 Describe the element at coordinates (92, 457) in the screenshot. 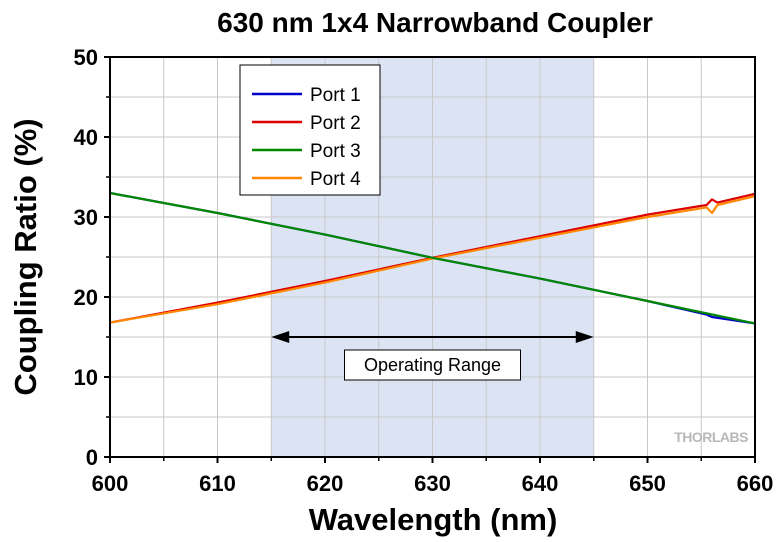

I see `y-tick-label: 0` at that location.